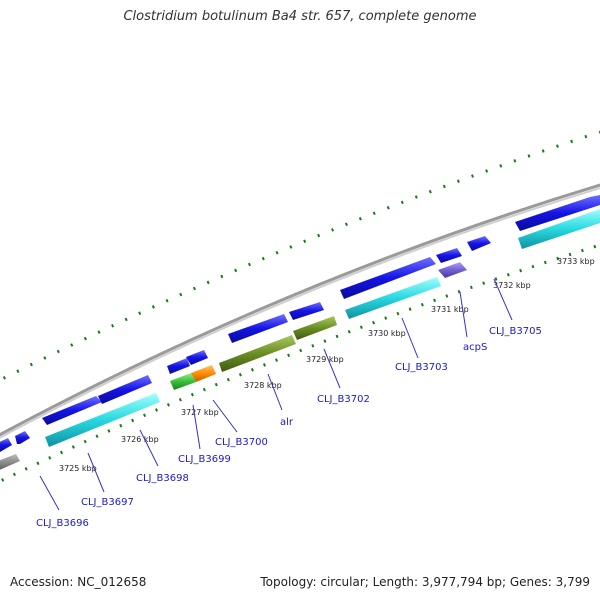 This screenshot has height=600, width=600. I want to click on tick-label: 3732 kbp, so click(512, 285).